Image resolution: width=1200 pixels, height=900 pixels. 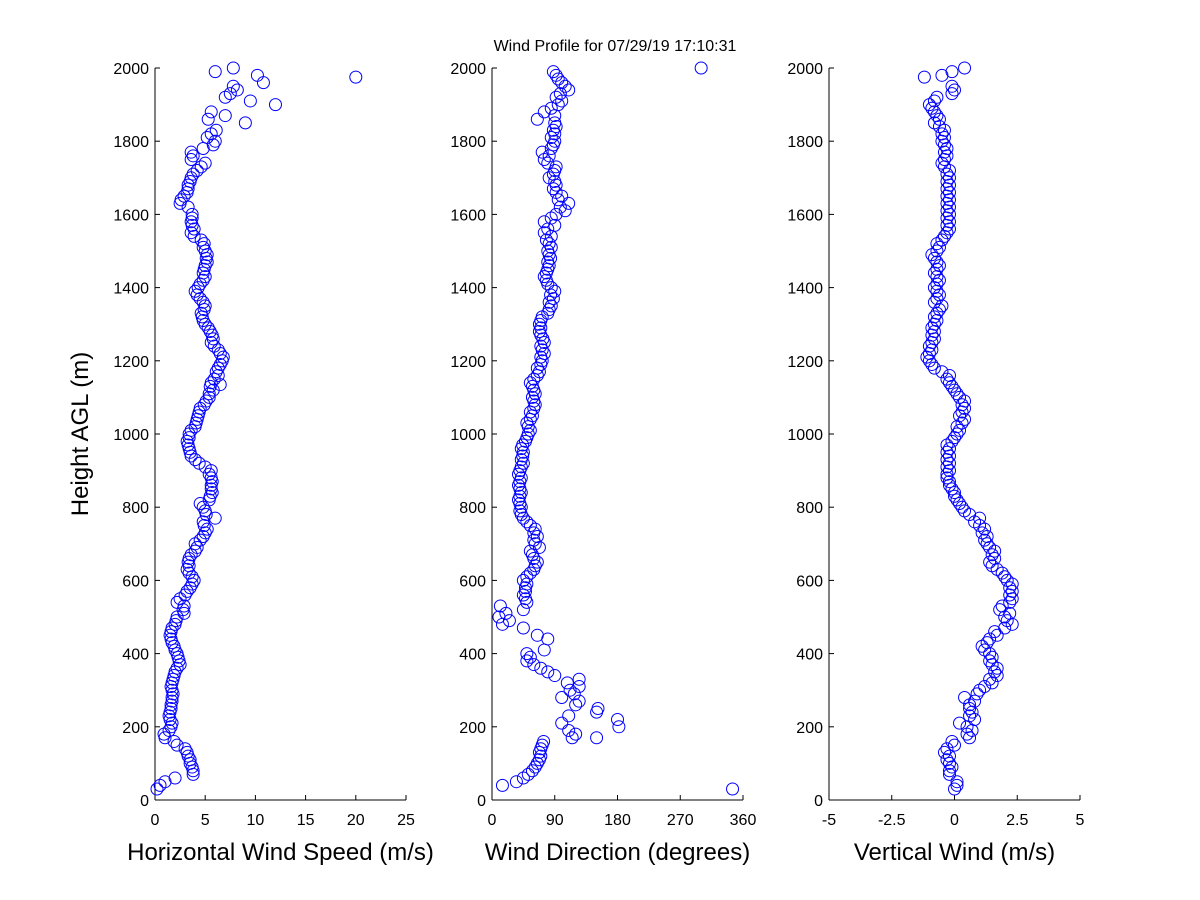 I want to click on y-tick-label: 800, so click(x=472, y=508).